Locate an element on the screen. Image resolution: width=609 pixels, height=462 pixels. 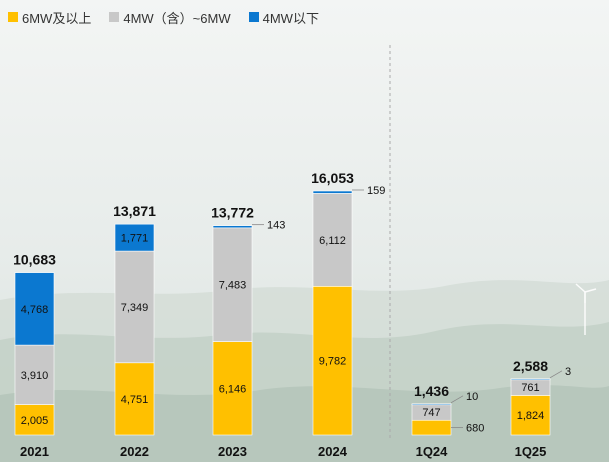
x-tick-label: 1Q25 is located at coordinates (531, 451).